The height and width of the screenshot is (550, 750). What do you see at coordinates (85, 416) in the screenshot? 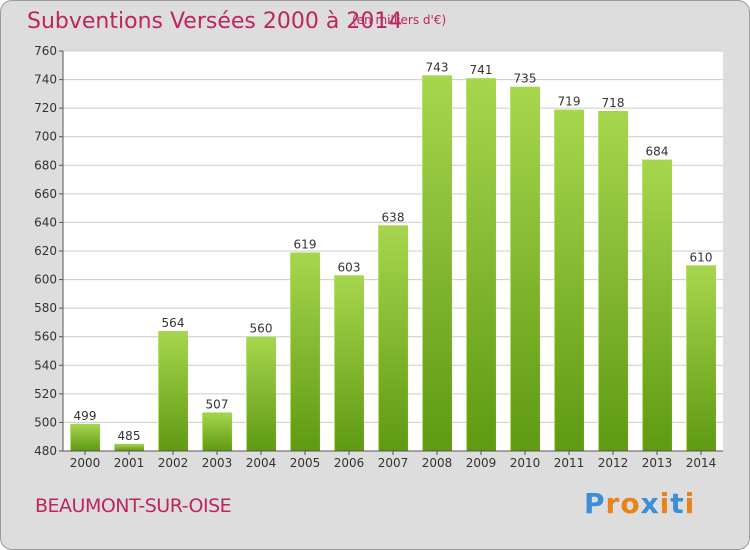
I see `data-label-2000: 499` at bounding box center [85, 416].